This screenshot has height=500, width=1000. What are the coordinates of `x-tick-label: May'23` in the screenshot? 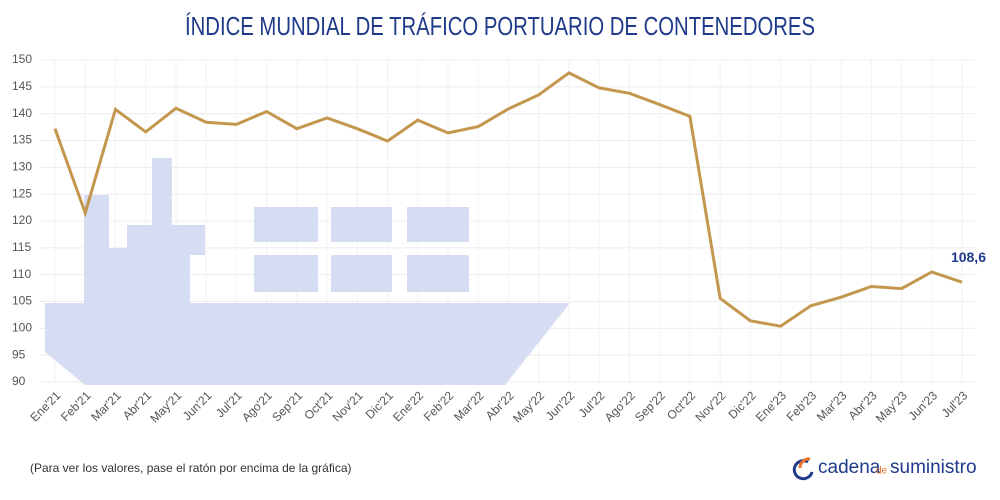 It's located at (891, 406).